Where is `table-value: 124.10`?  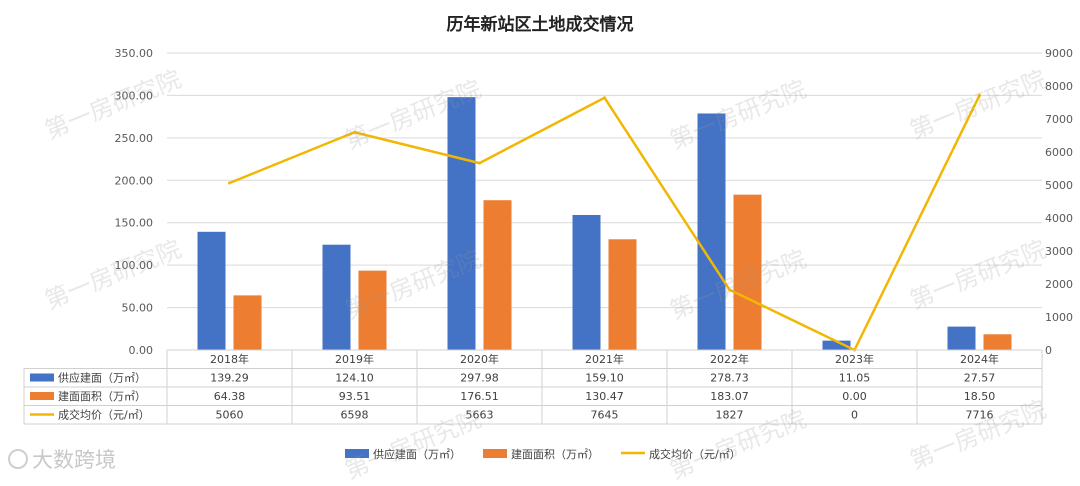
table-value: 124.10 is located at coordinates (354, 378).